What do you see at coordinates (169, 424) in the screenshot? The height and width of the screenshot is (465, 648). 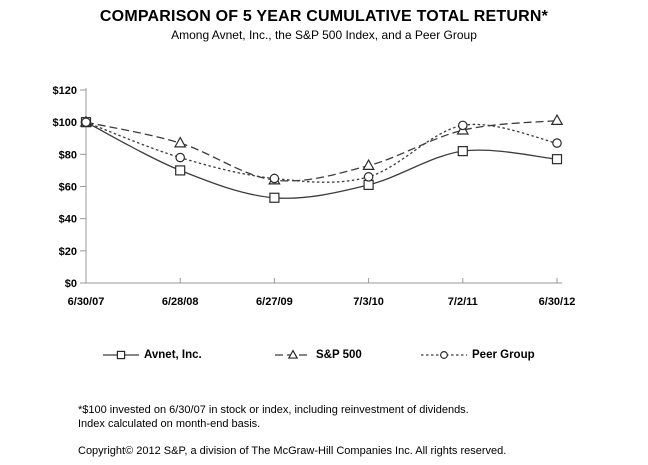 I see `footnote-basis: Index calculated on month-end basis.` at bounding box center [169, 424].